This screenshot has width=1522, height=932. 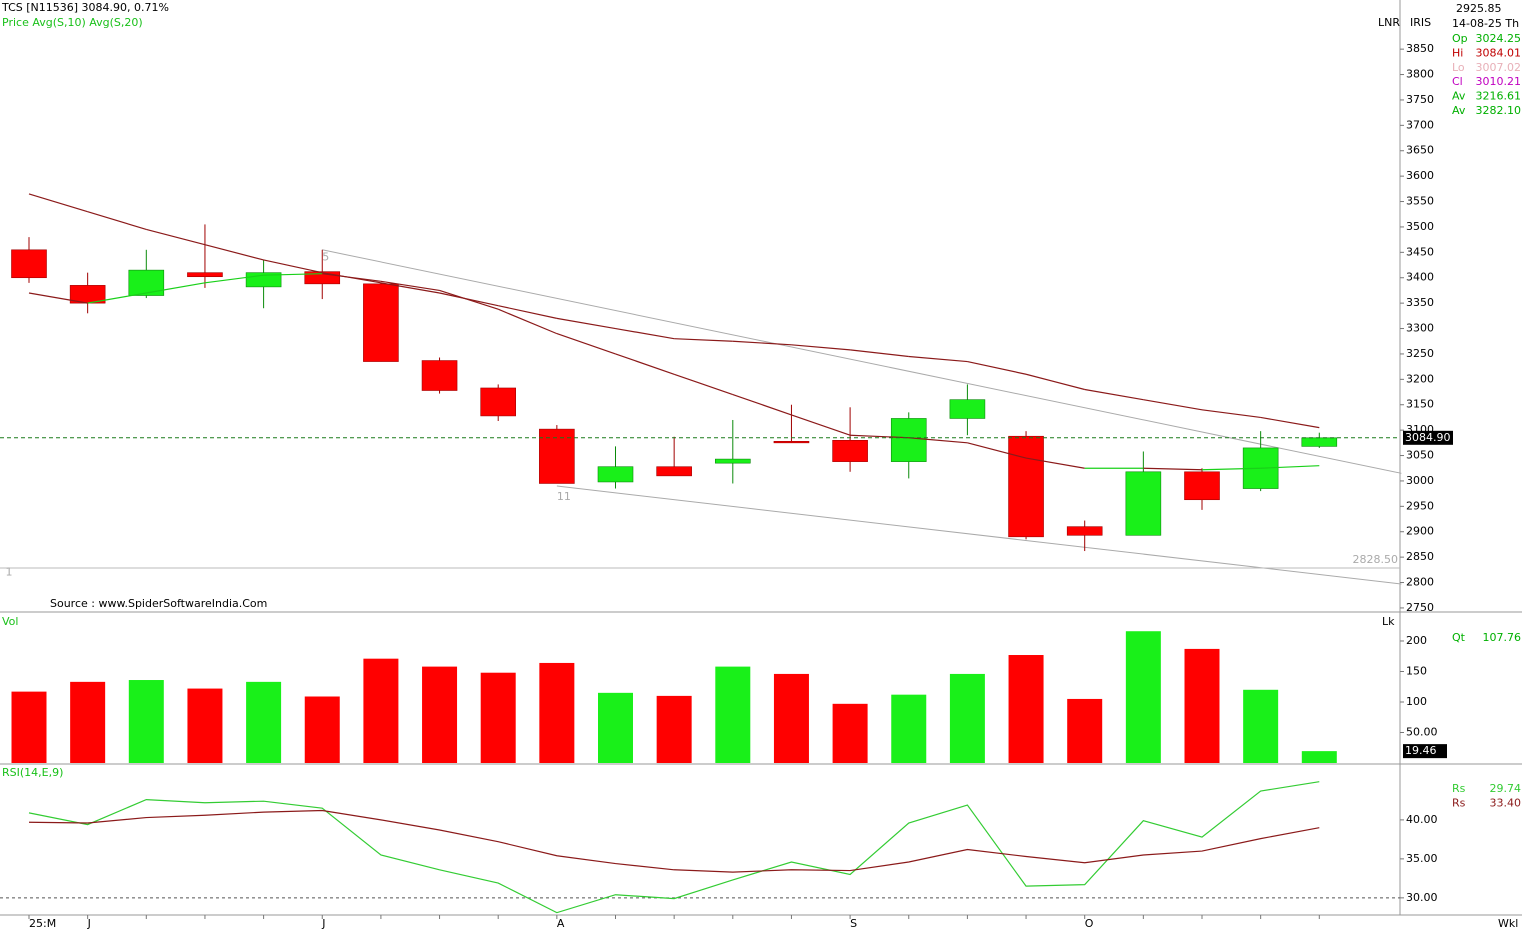 I want to click on y-tick-label: 150, so click(x=1416, y=670).